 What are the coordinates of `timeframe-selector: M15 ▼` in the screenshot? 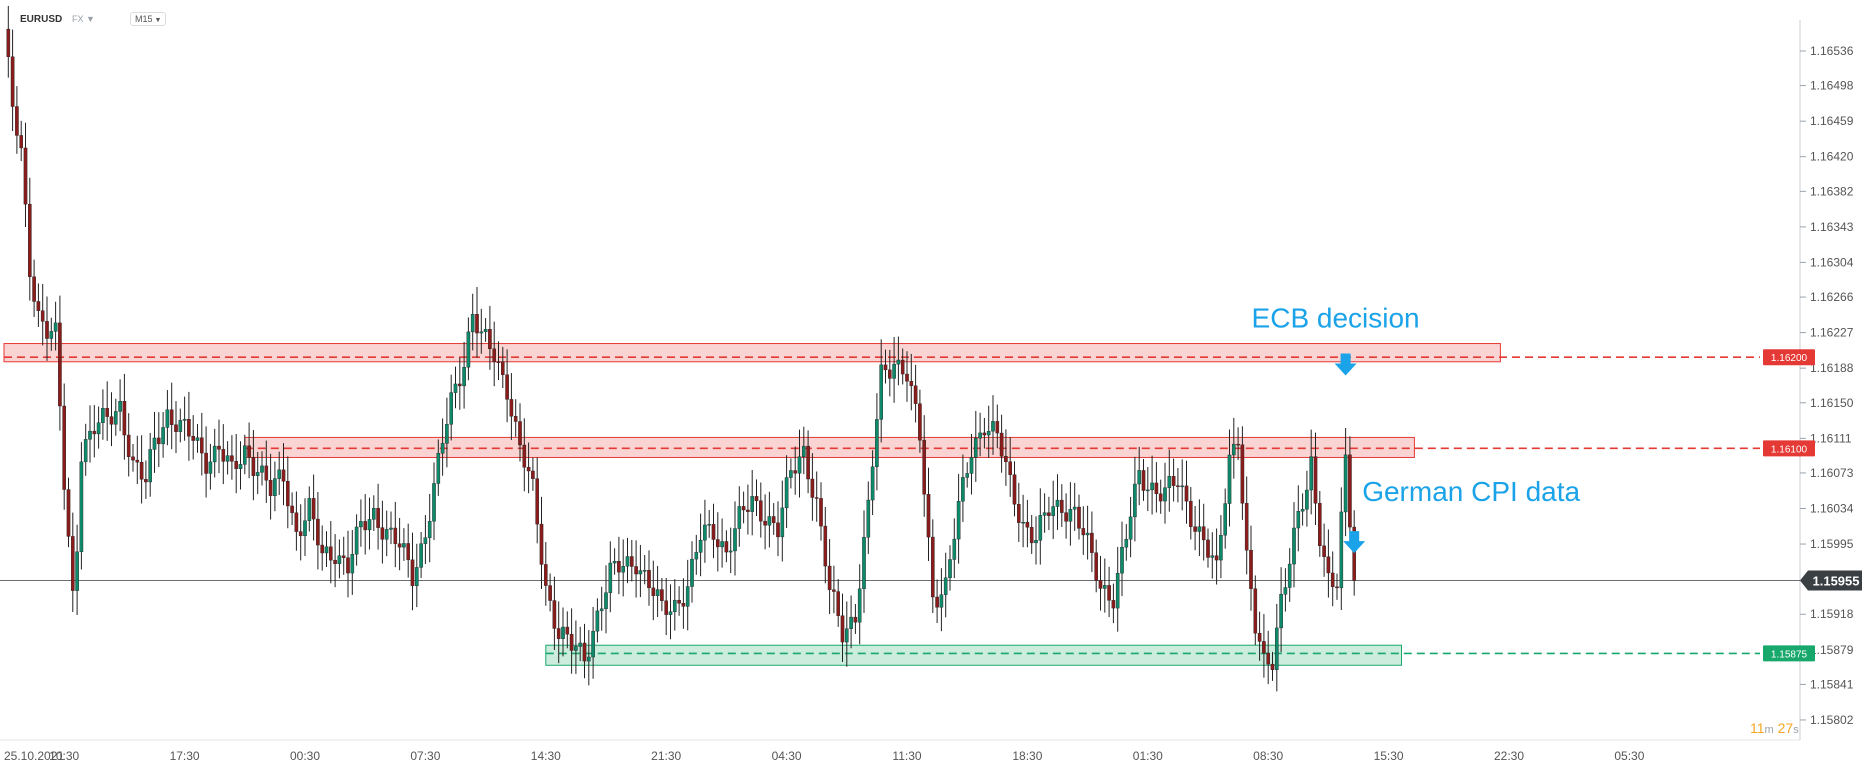 It's located at (148, 19).